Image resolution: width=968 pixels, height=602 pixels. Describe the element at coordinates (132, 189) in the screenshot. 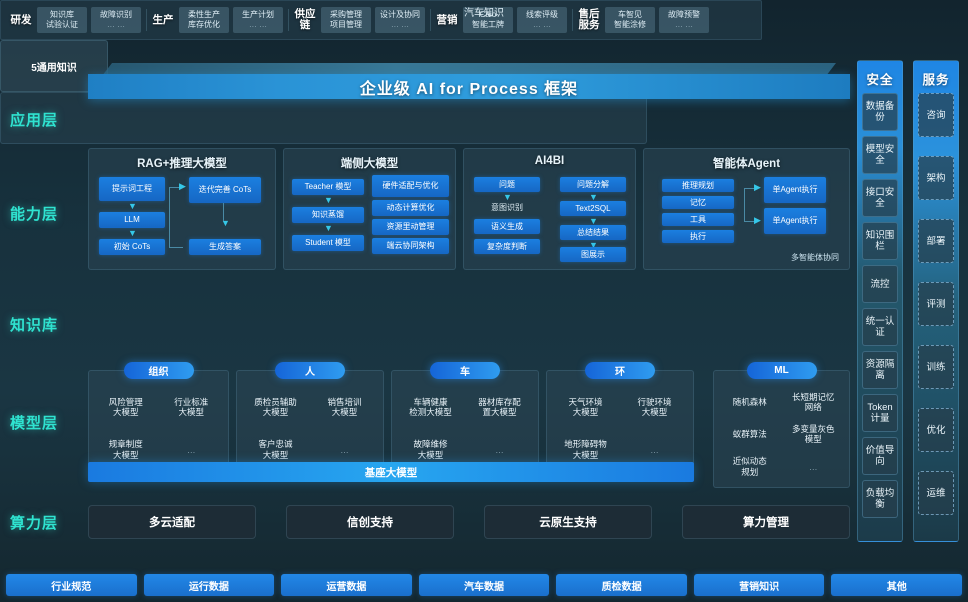

I see `node-prompt-engineering: 提示词工程` at that location.